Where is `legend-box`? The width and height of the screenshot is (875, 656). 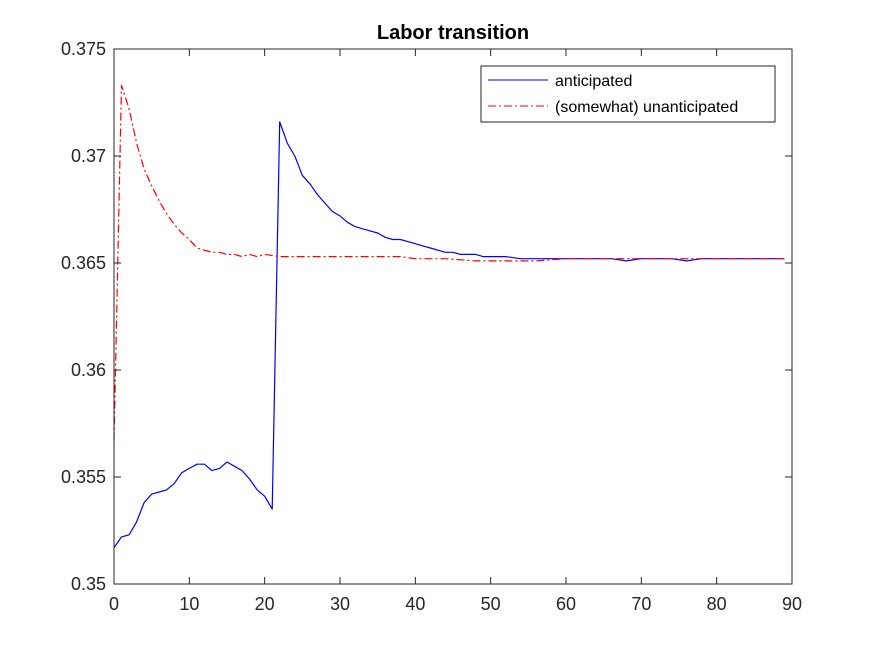
legend-box is located at coordinates (628, 94).